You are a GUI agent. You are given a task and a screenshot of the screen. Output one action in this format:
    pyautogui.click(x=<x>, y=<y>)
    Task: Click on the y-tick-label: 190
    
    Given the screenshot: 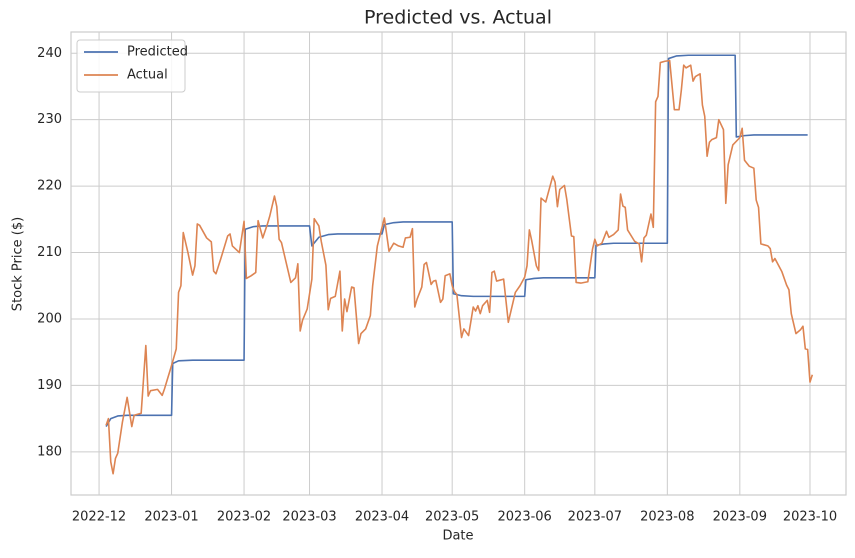 What is the action you would take?
    pyautogui.click(x=49, y=385)
    